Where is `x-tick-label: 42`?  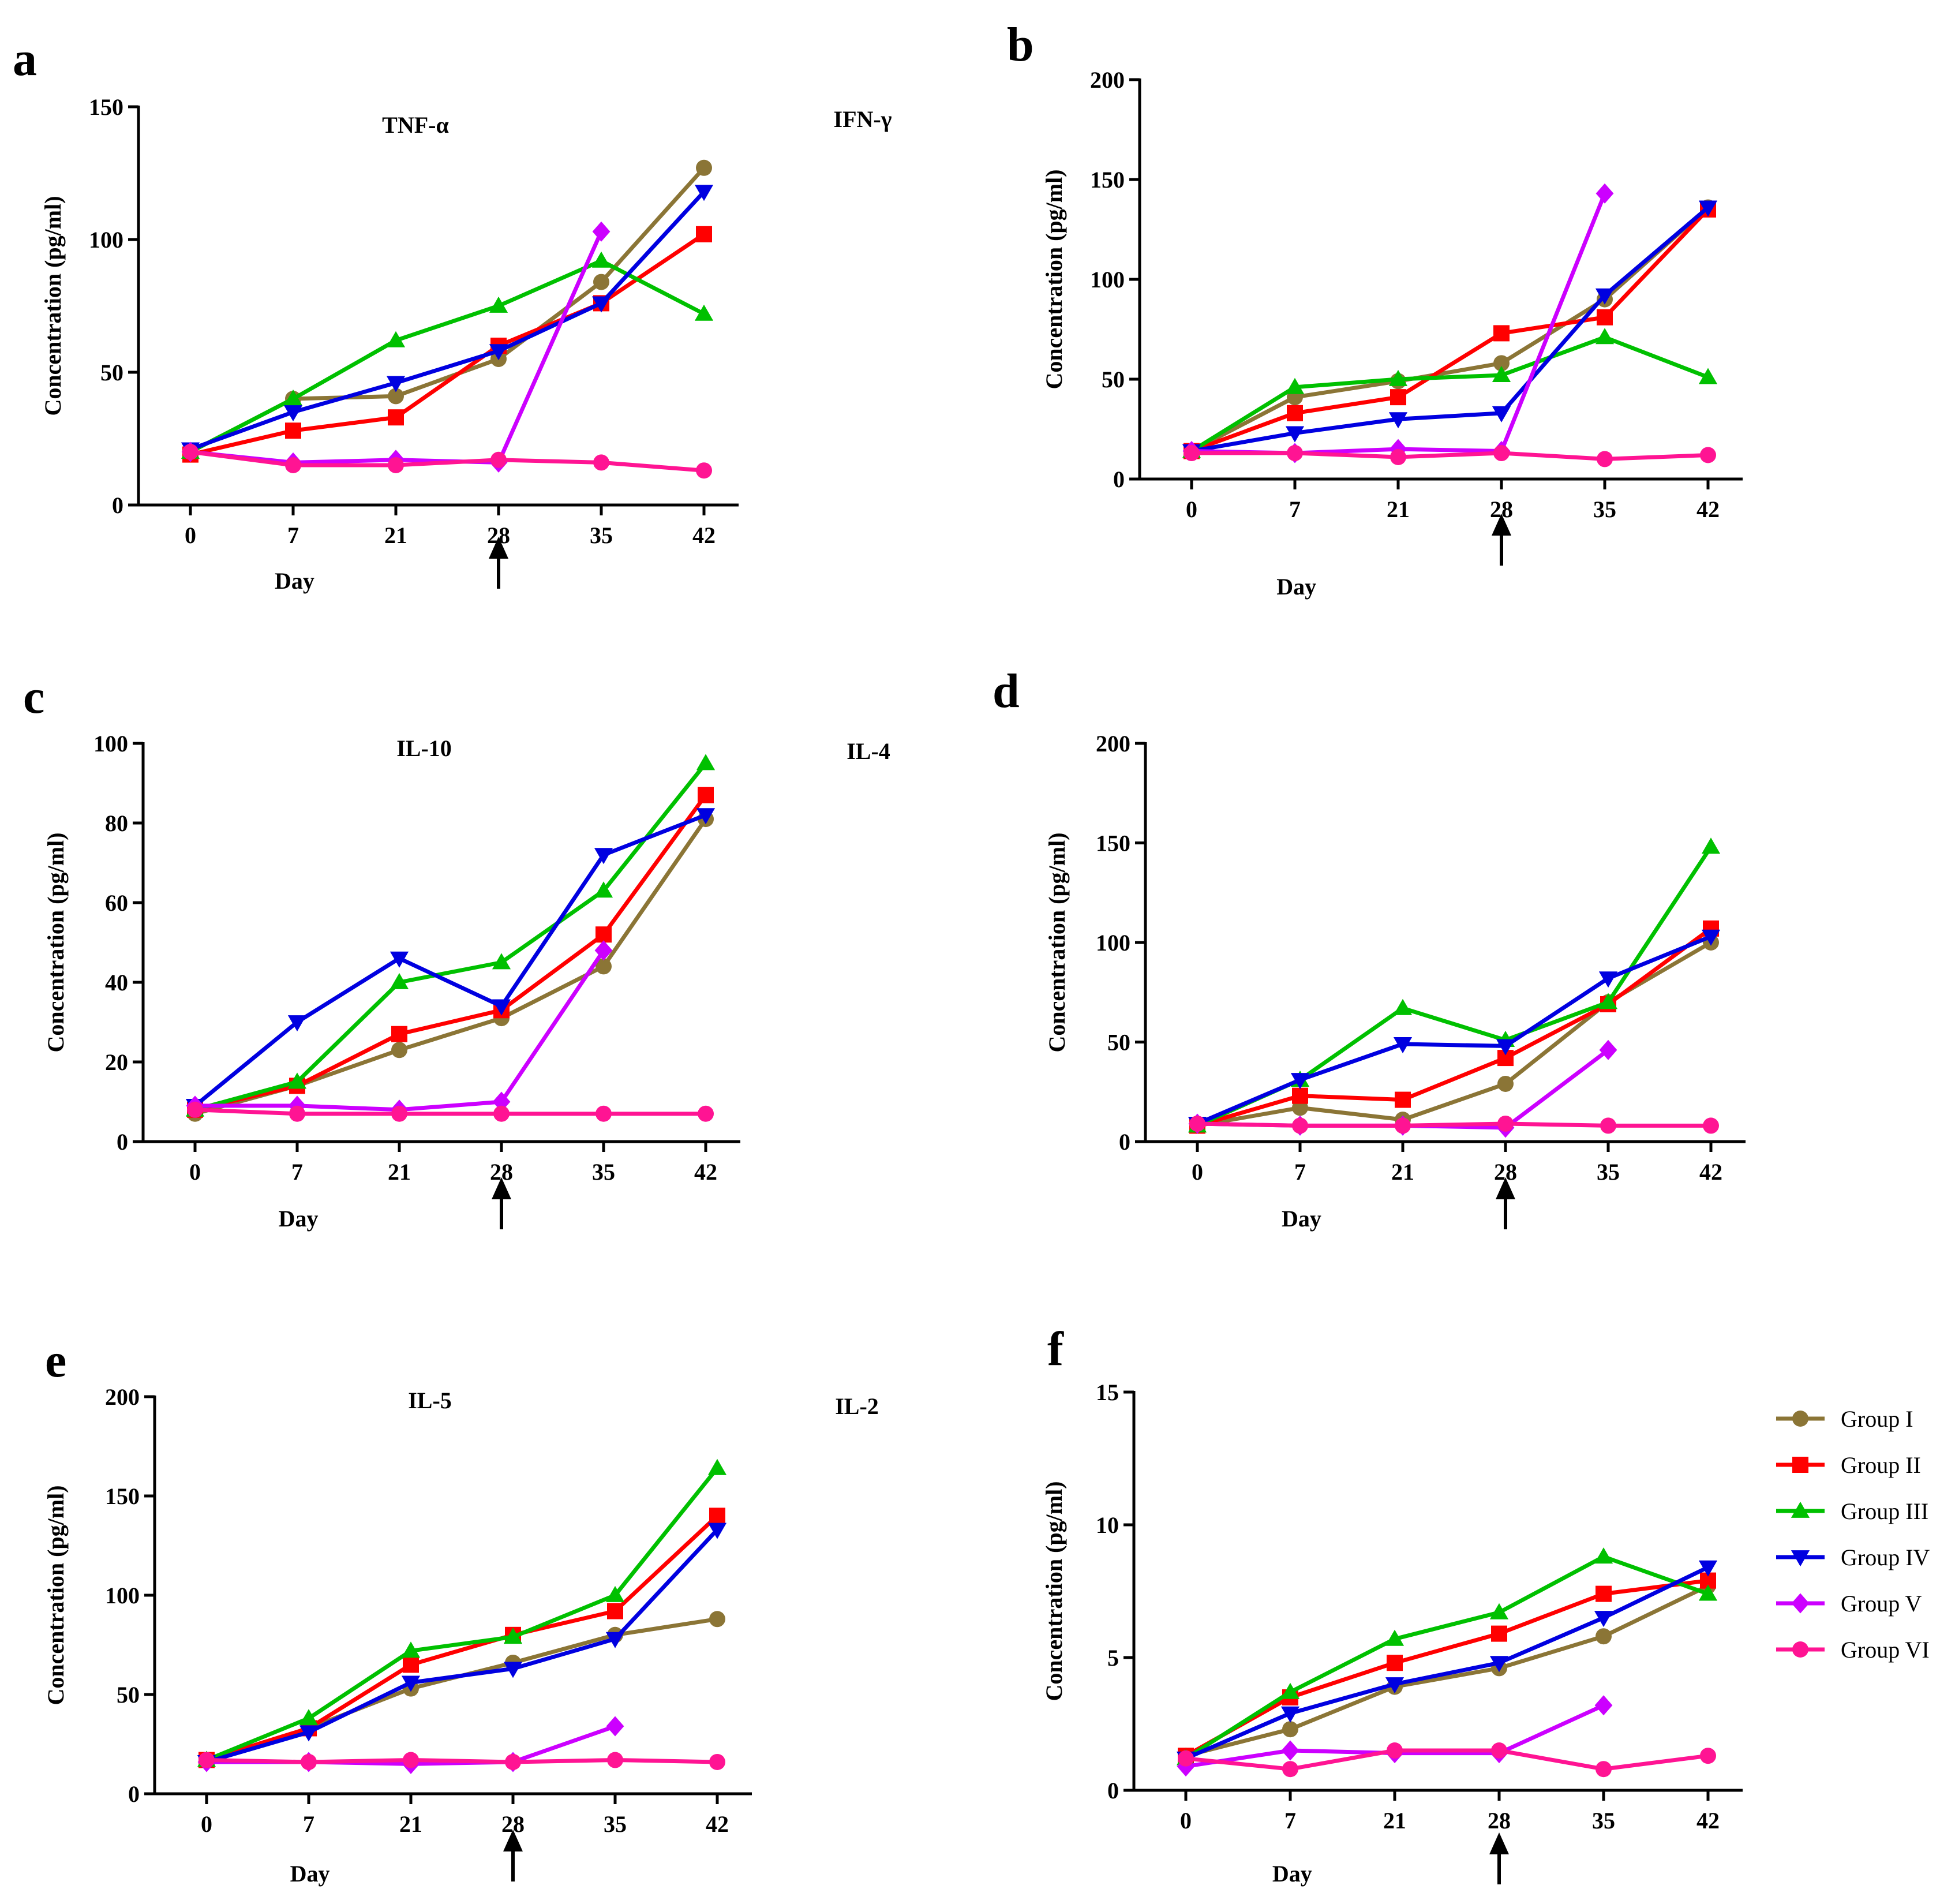
x-tick-label: 42 is located at coordinates (1710, 1172).